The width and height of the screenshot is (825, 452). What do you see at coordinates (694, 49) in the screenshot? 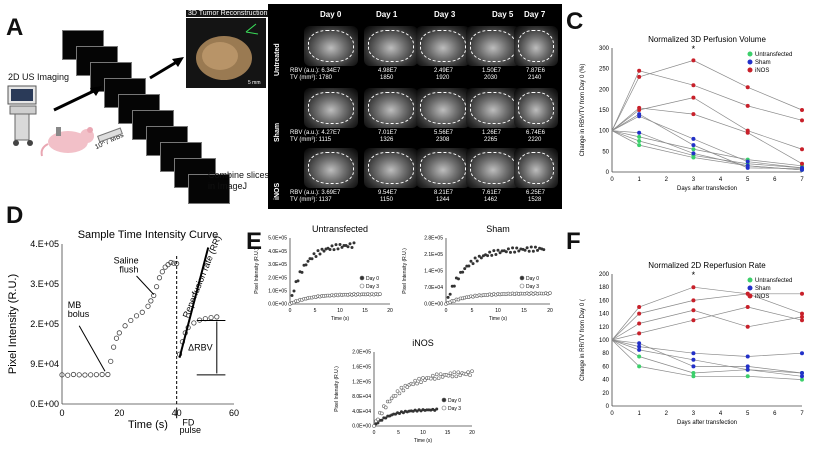
I see `significance-marker: *` at bounding box center [694, 49].